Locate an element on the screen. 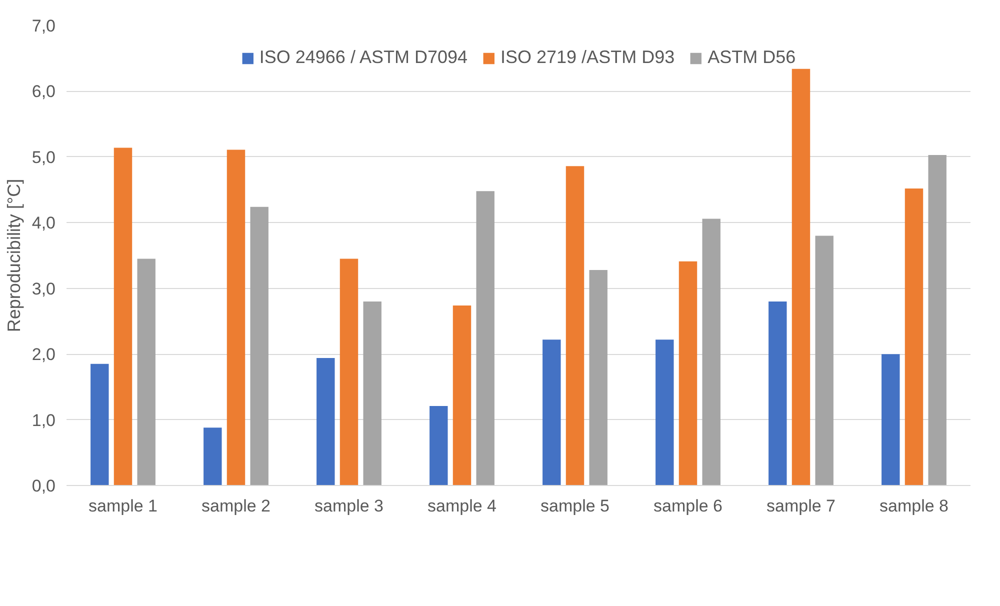 The width and height of the screenshot is (1000, 606). legend-label: ISO 24966 / ASTM D7094 is located at coordinates (363, 57).